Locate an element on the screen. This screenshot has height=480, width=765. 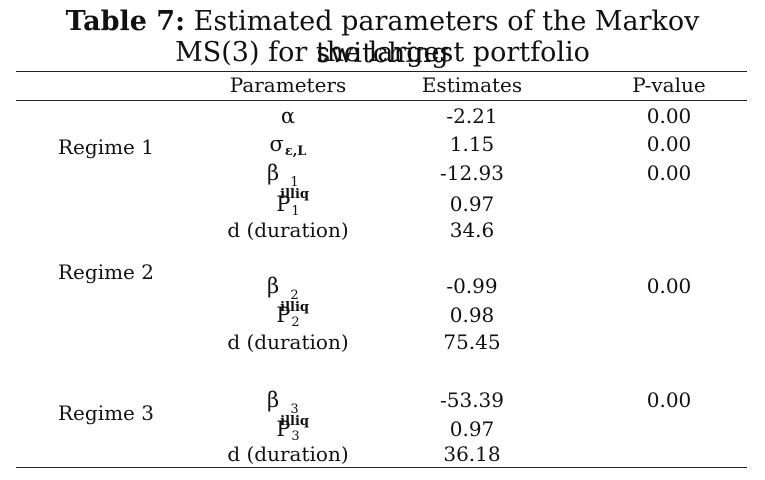
top-rule is located at coordinates (381, 71).